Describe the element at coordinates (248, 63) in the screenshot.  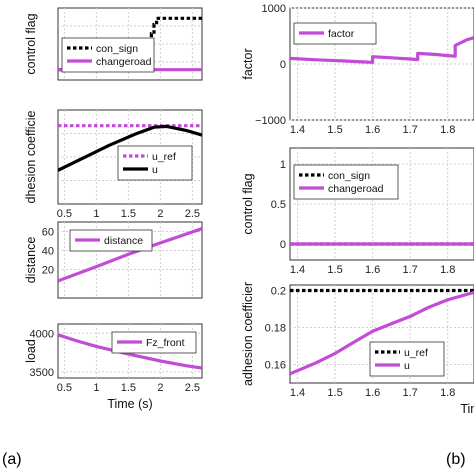
I see `y-axis-label: factor` at that location.